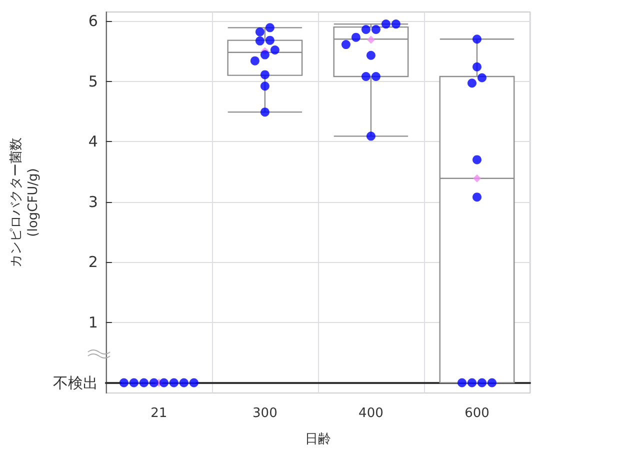 Image resolution: width=640 pixels, height=462 pixels. Describe the element at coordinates (93, 141) in the screenshot. I see `y-tick-label: 4` at that location.